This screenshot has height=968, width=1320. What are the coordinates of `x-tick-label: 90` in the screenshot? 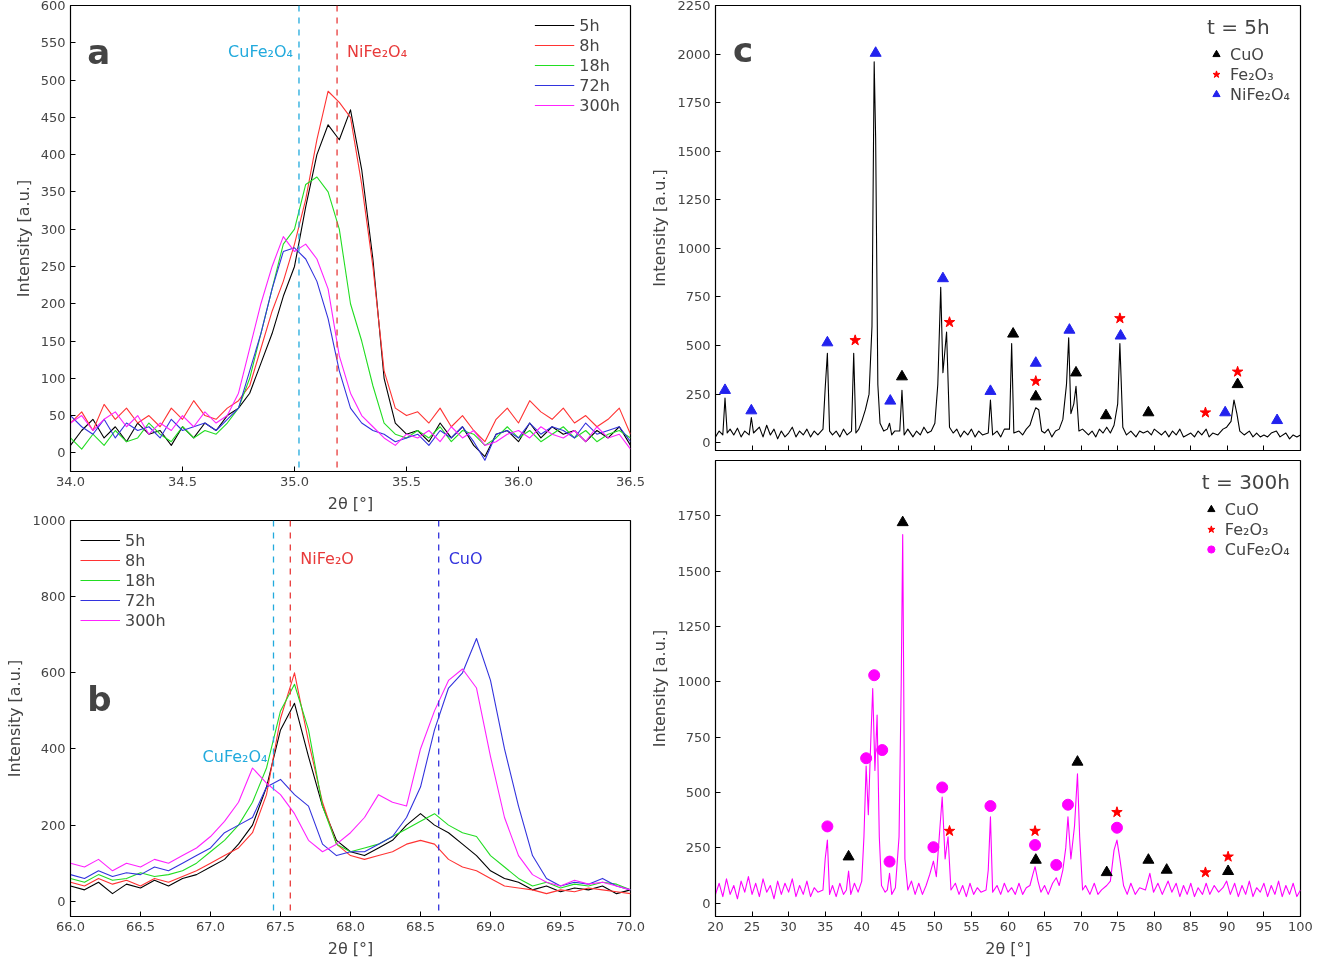 It's located at (1227, 926).